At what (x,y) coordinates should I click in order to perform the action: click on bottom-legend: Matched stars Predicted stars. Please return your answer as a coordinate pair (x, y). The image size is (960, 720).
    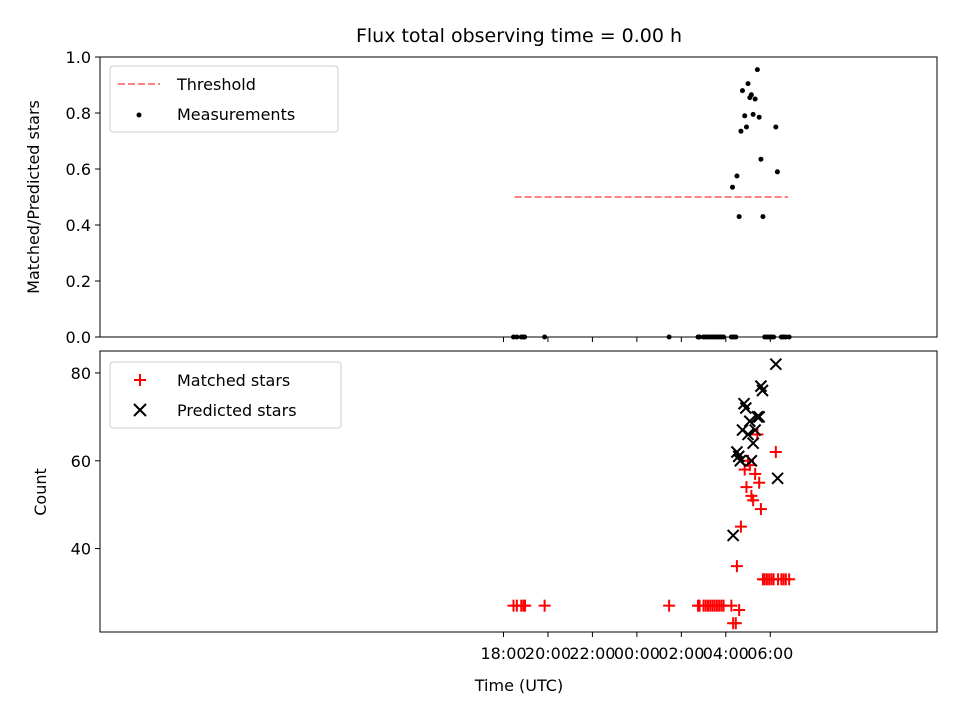
    Looking at the image, I should click on (225, 395).